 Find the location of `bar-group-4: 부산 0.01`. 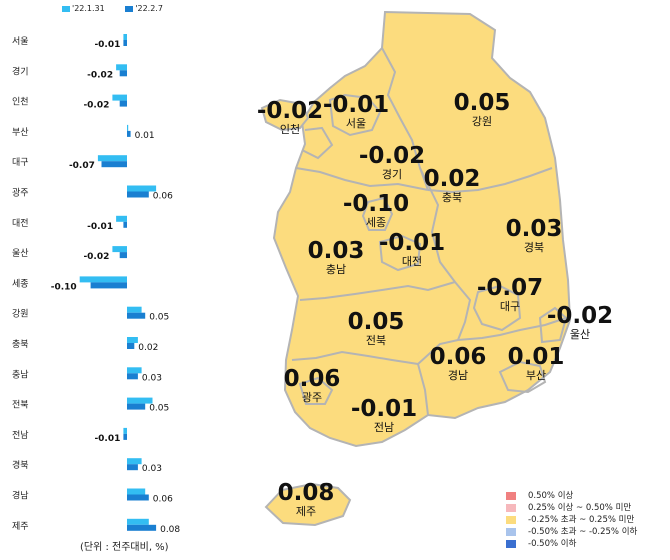

bar-group-4: 부산 0.01 is located at coordinates (83, 132).